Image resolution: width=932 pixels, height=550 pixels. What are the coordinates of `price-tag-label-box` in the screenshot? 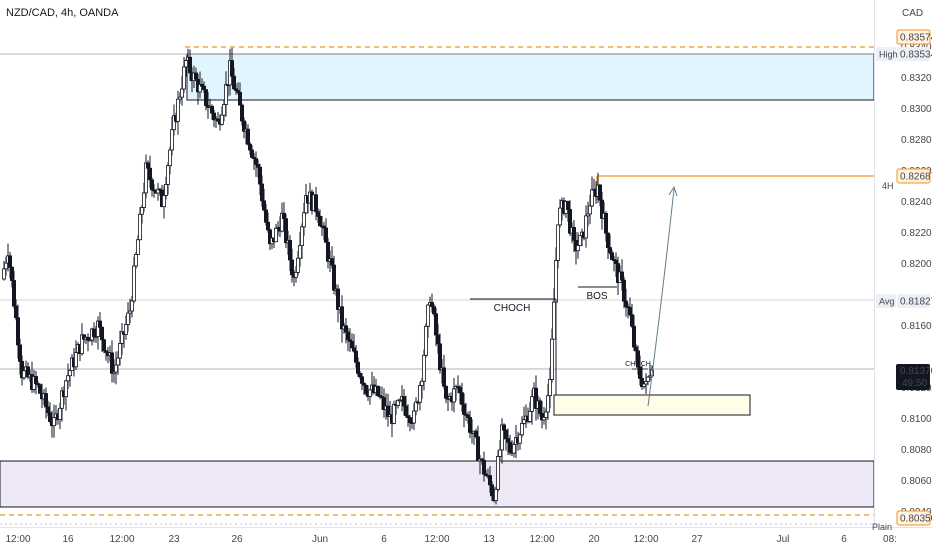 It's located at (886, 301).